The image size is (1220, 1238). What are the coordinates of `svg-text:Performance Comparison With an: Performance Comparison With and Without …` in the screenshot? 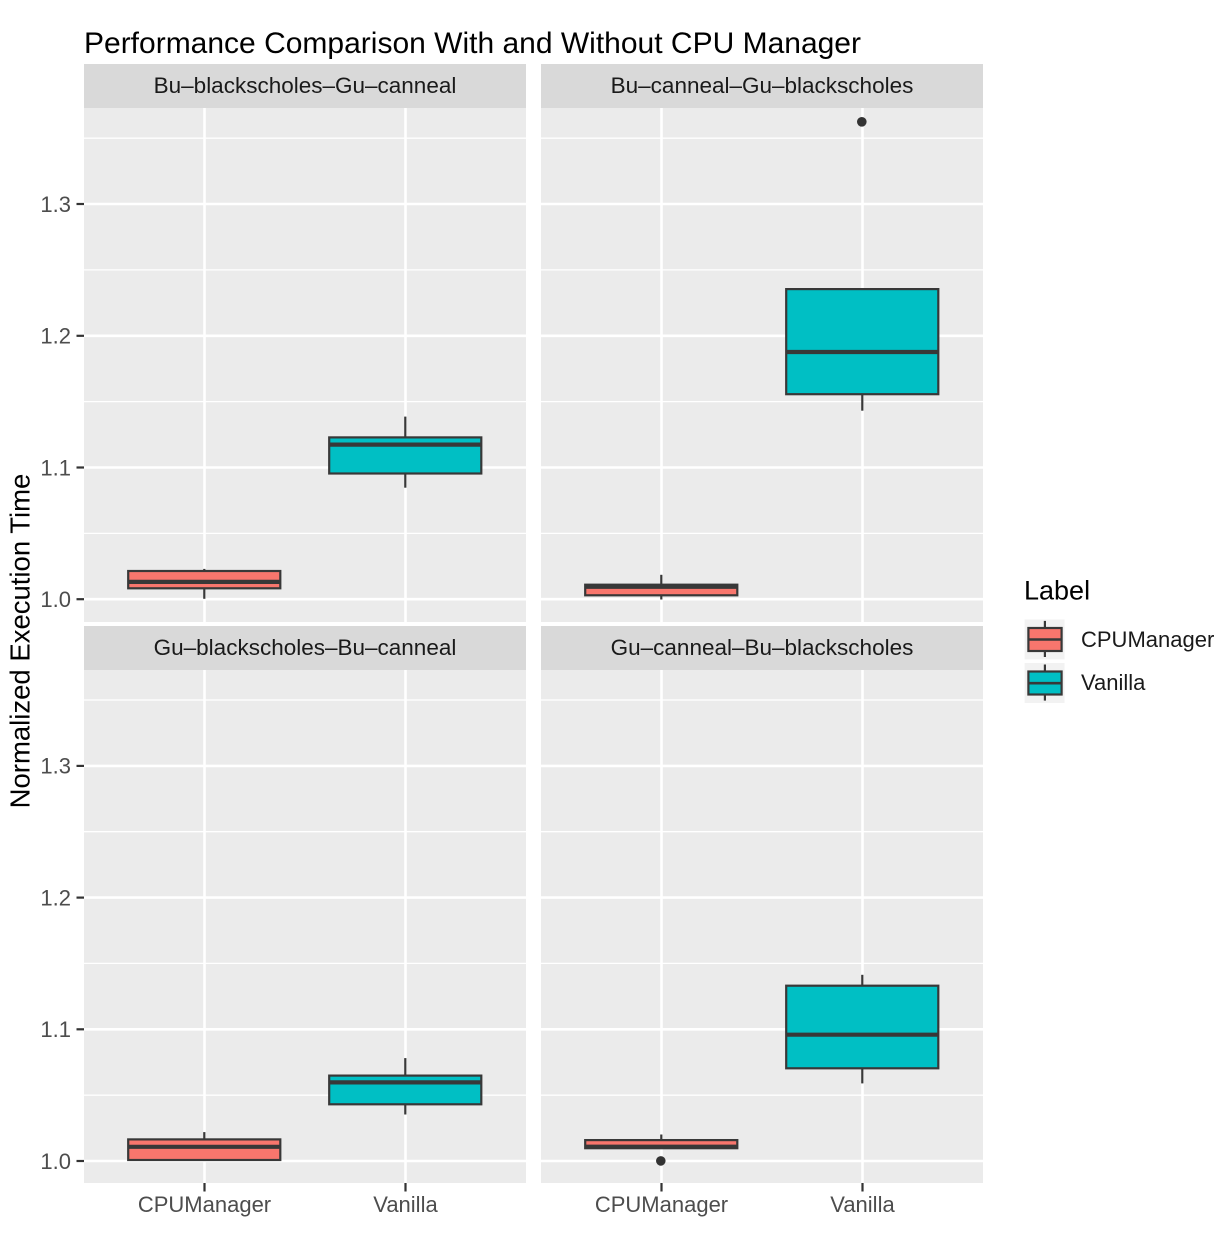 It's located at (472, 43).